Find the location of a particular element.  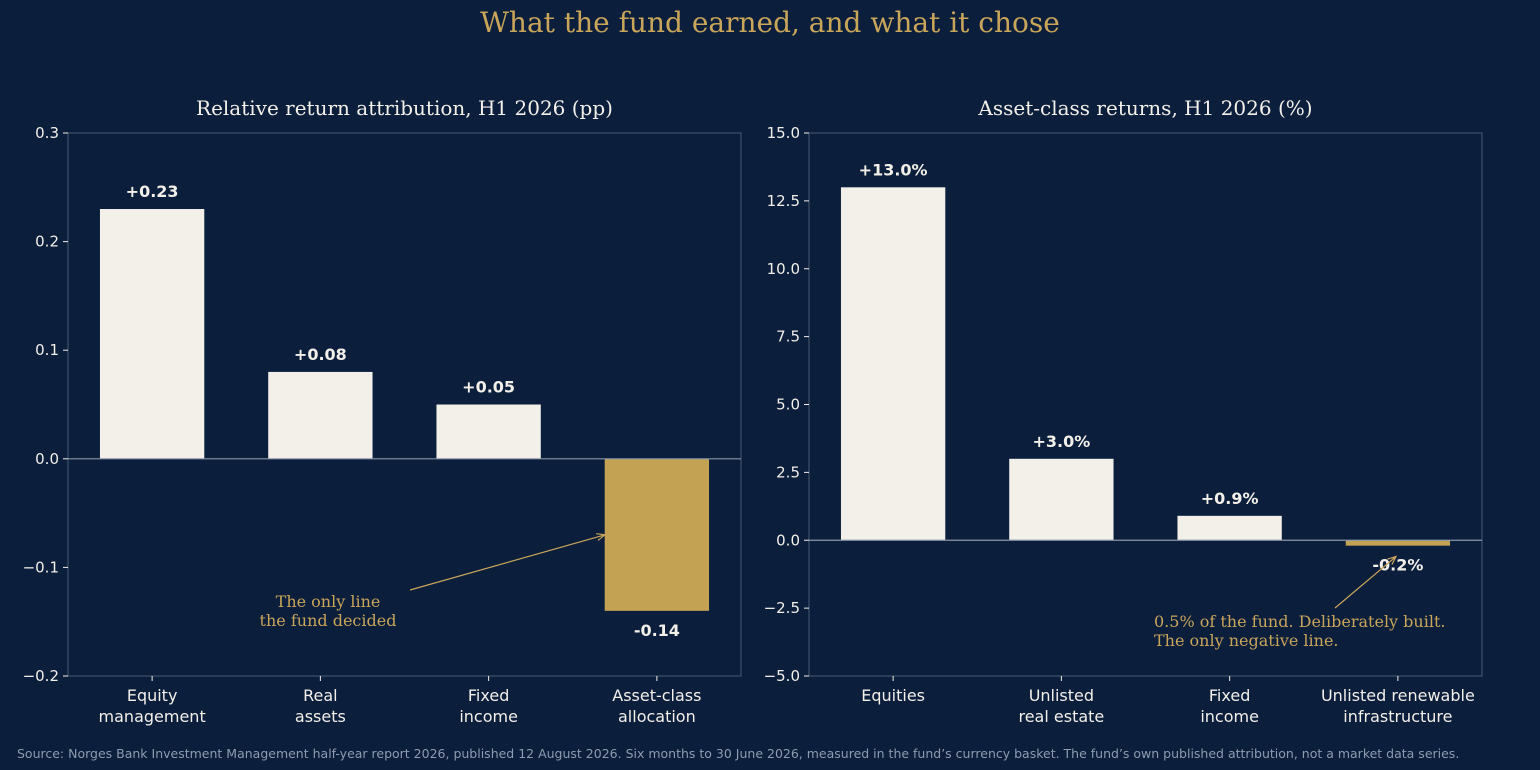

data-label: +0.05 is located at coordinates (488, 387).